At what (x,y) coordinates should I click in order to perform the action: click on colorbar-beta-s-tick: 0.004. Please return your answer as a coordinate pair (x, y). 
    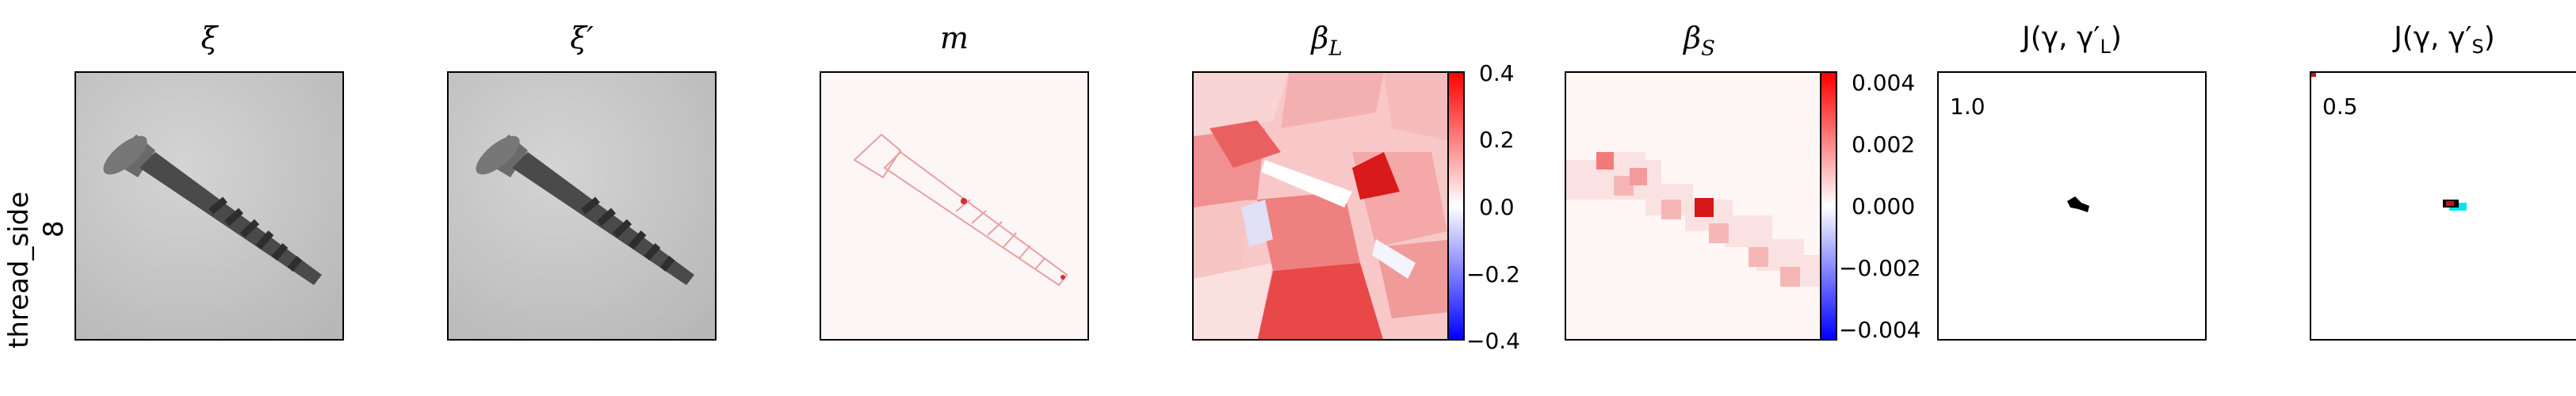
    Looking at the image, I should click on (1884, 83).